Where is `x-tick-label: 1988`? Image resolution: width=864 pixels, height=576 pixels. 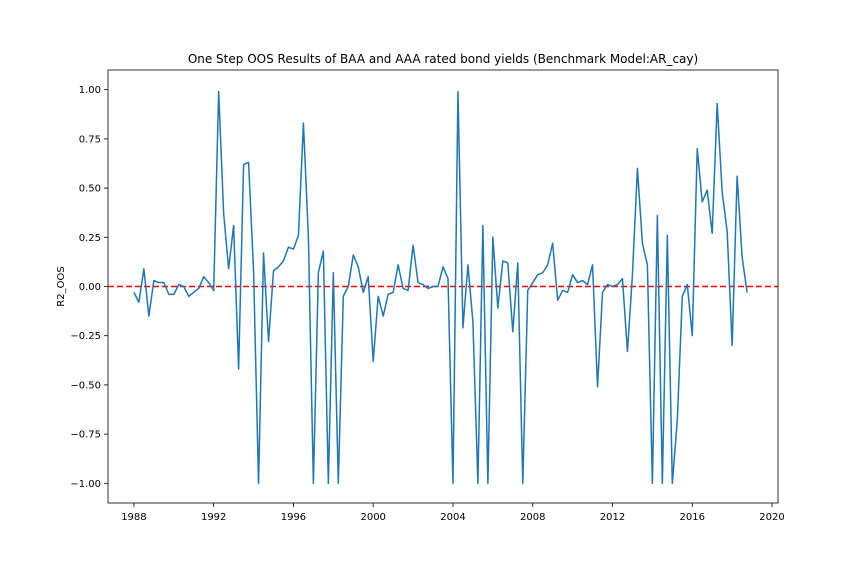 x-tick-label: 1988 is located at coordinates (133, 517).